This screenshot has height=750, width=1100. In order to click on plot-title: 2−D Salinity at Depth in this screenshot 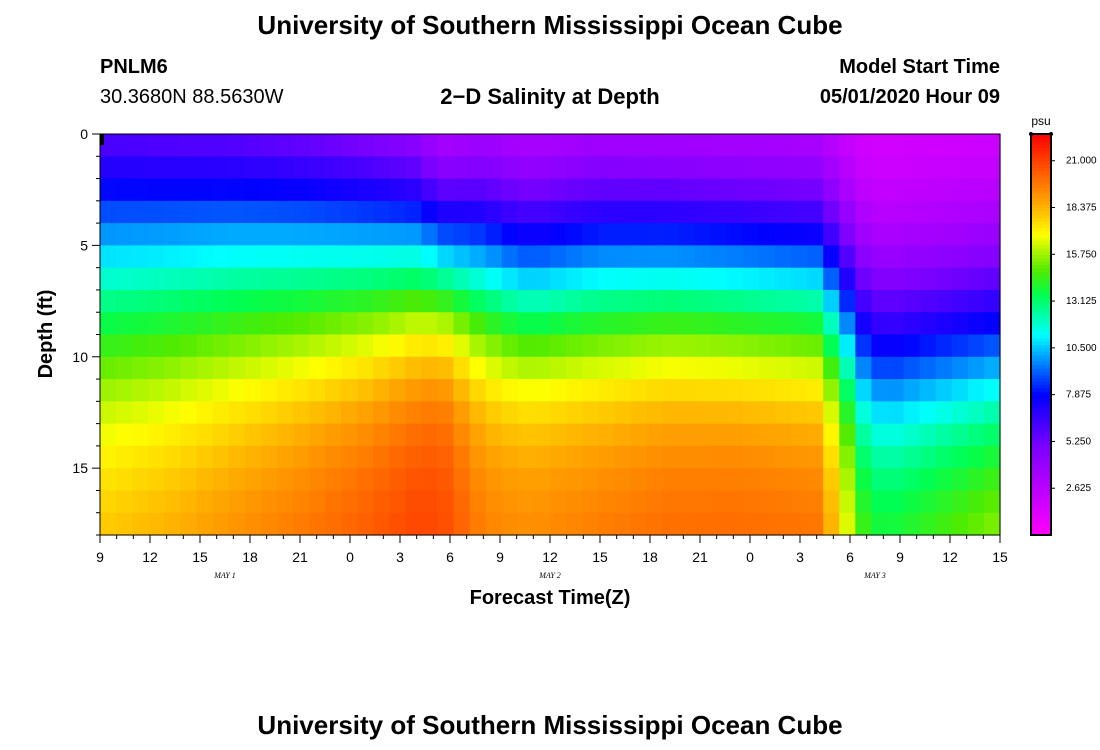, I will do `click(550, 96)`.